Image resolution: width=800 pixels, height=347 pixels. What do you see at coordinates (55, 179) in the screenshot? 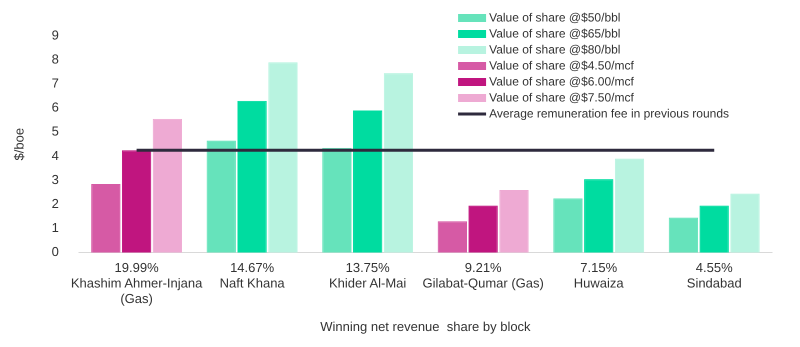
I see `y-tick-label: 3` at bounding box center [55, 179].